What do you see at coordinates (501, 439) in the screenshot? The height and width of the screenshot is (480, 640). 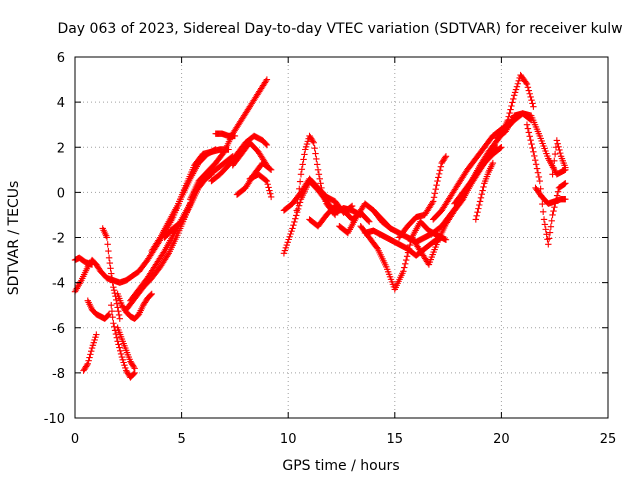 I see `x-tick-label: 20` at bounding box center [501, 439].